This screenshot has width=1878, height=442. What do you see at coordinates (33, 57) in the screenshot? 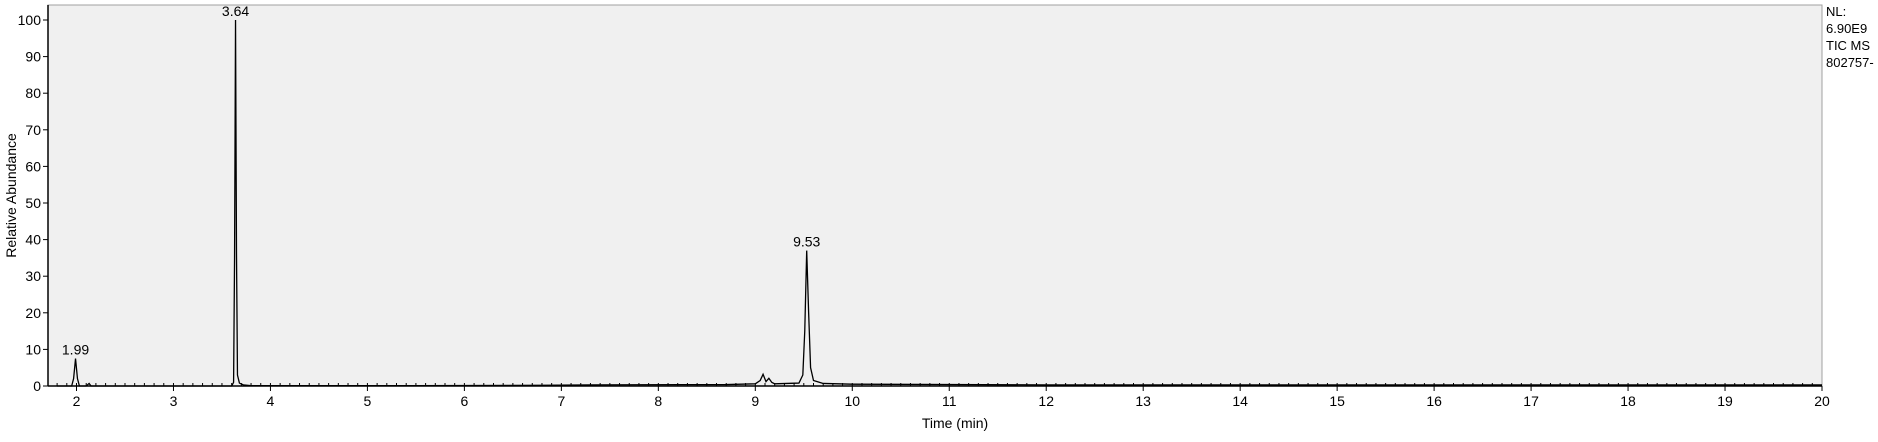
I see `y-tick-label: 90` at bounding box center [33, 57].